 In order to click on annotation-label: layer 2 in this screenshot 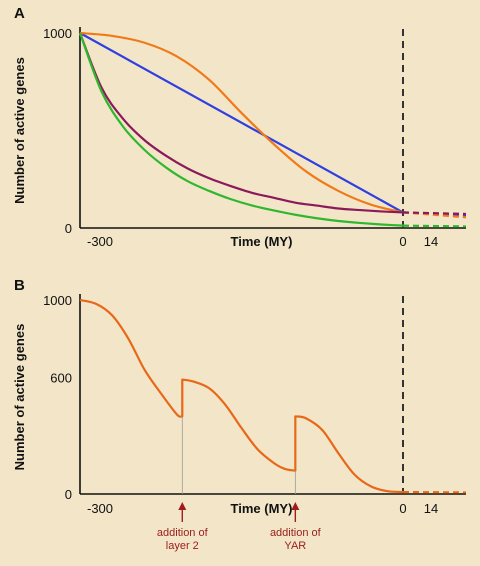, I will do `click(182, 546)`.